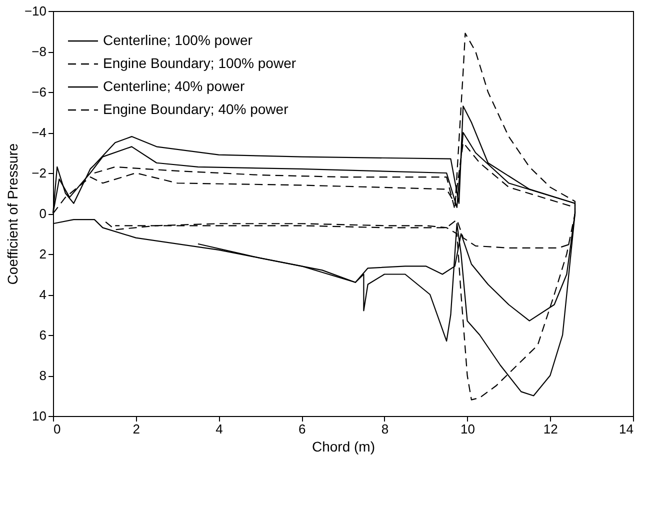  What do you see at coordinates (344, 446) in the screenshot?
I see `x-axis-title: Chord (m)` at bounding box center [344, 446].